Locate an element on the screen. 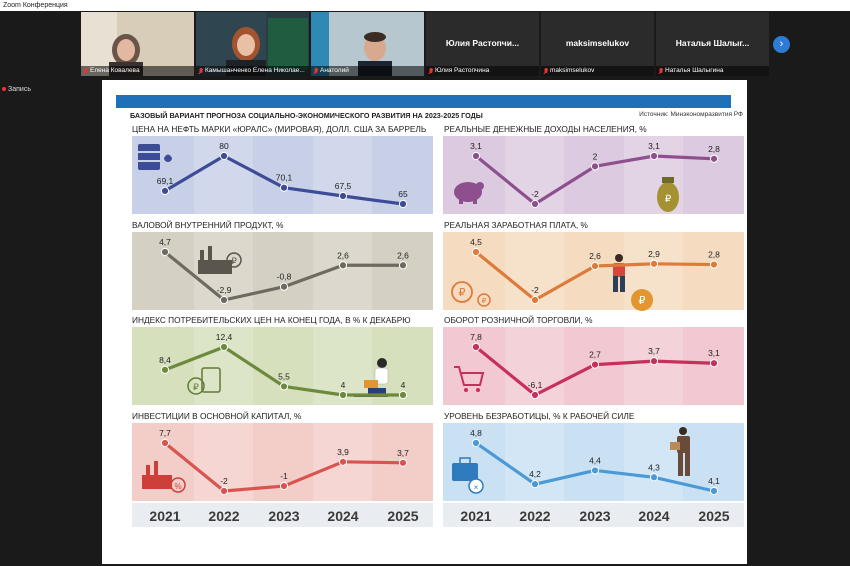 This screenshot has height=566, width=850. year-label-1-4: 2025 is located at coordinates (713, 516).